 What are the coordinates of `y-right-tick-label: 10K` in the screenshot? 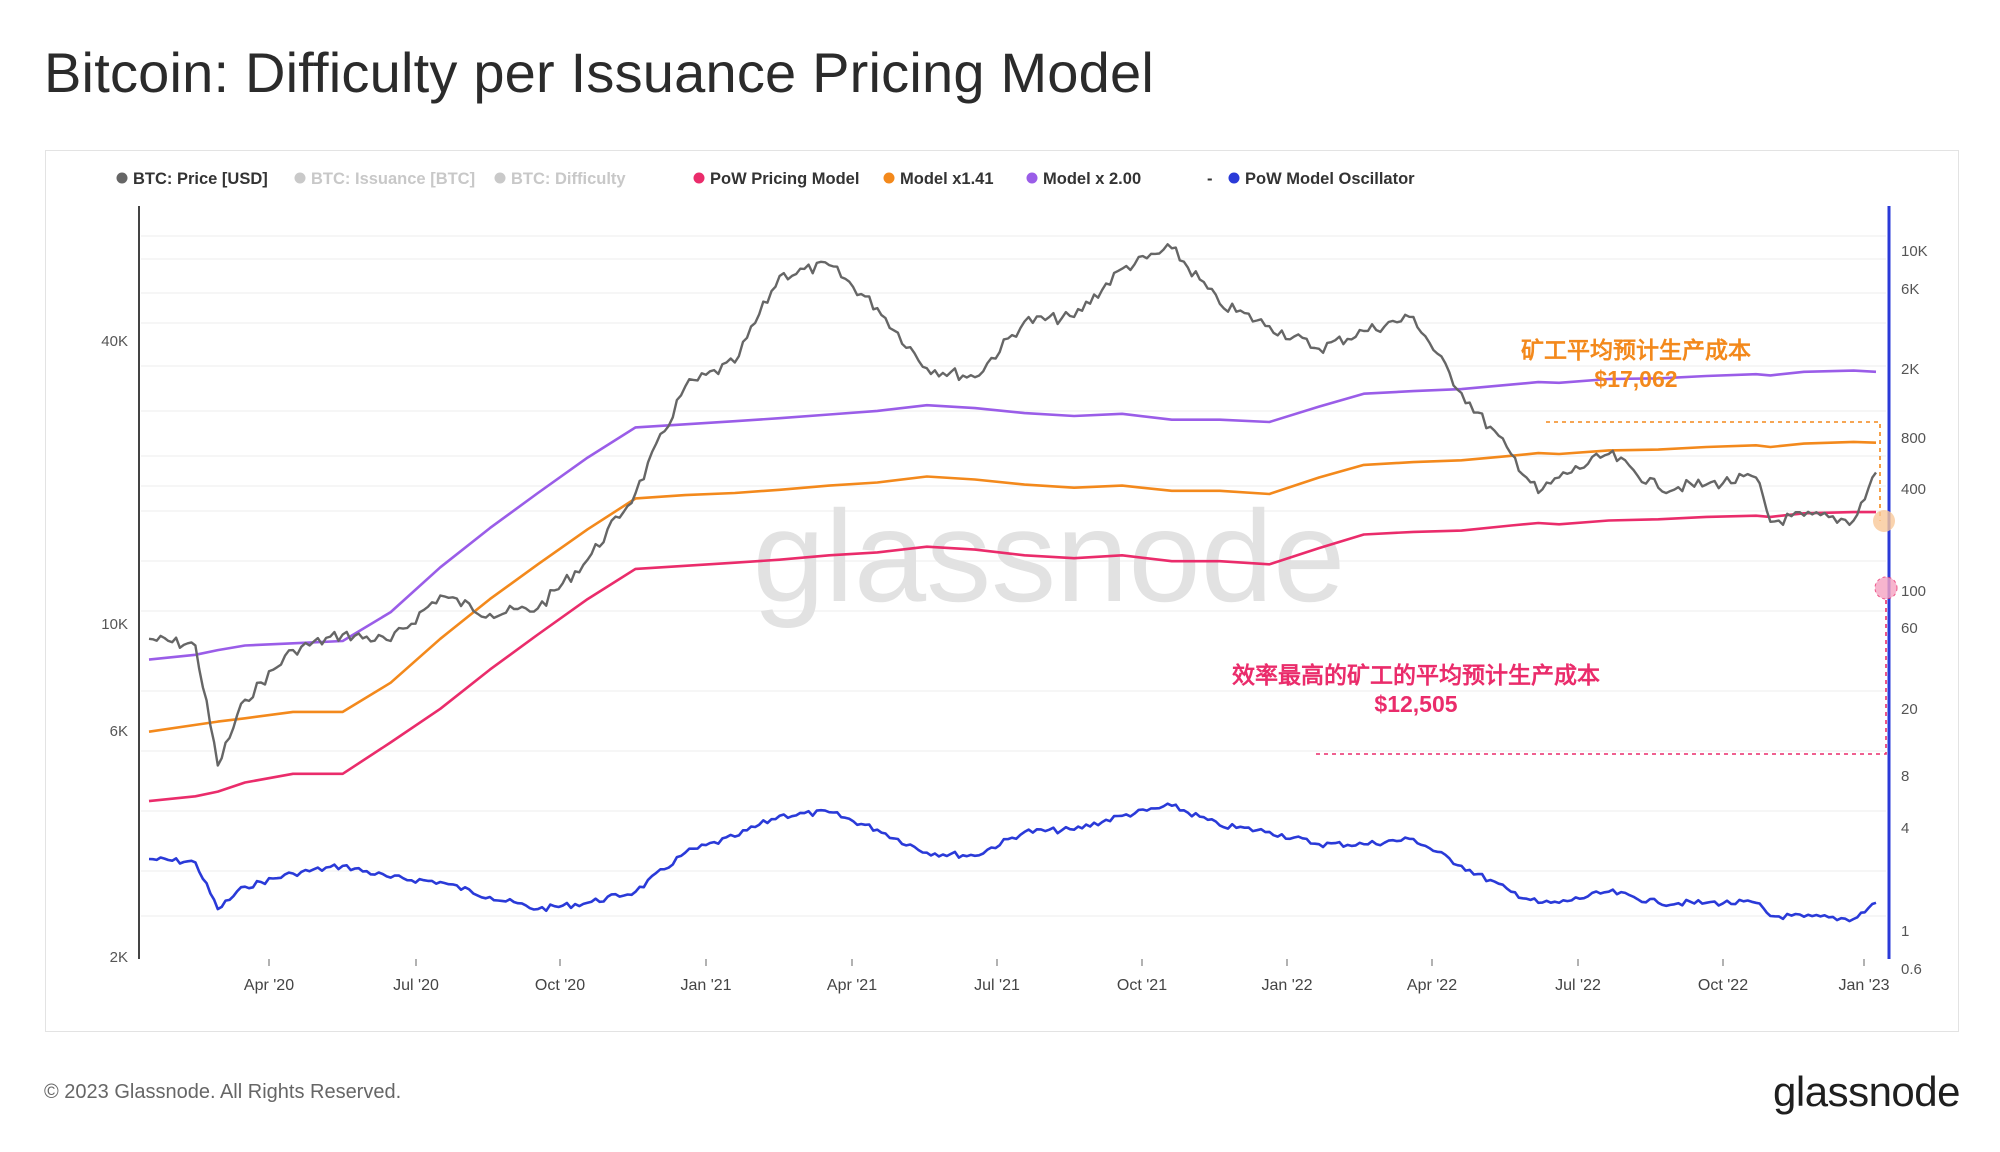 It's located at (1914, 251).